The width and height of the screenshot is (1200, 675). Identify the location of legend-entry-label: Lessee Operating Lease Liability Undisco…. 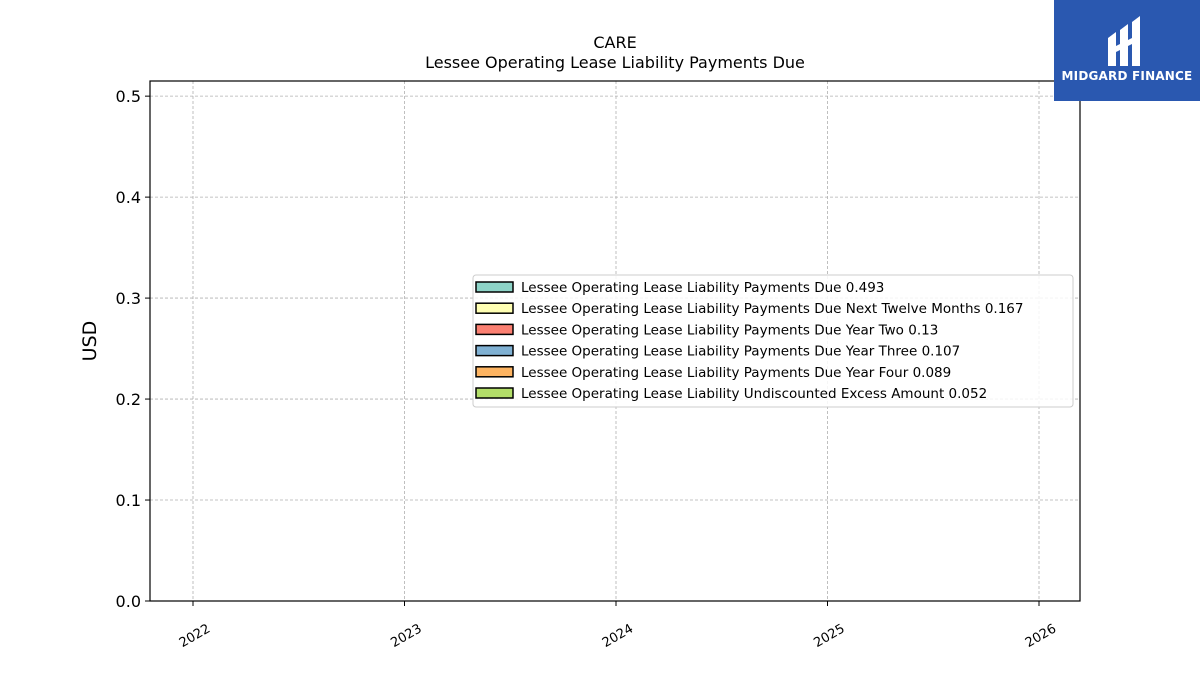
(754, 394).